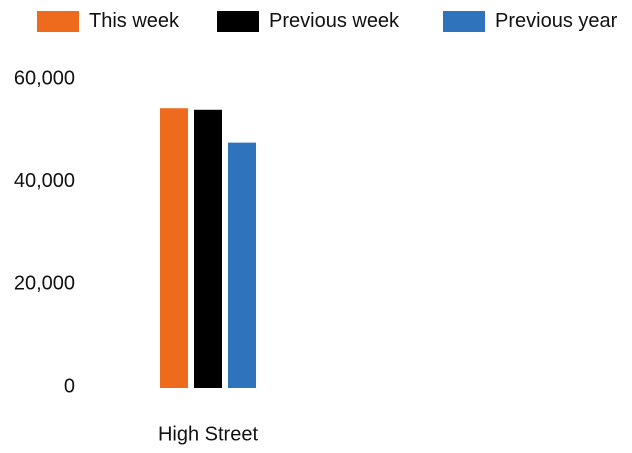  I want to click on y-tick-label: 20,000, so click(44, 284).